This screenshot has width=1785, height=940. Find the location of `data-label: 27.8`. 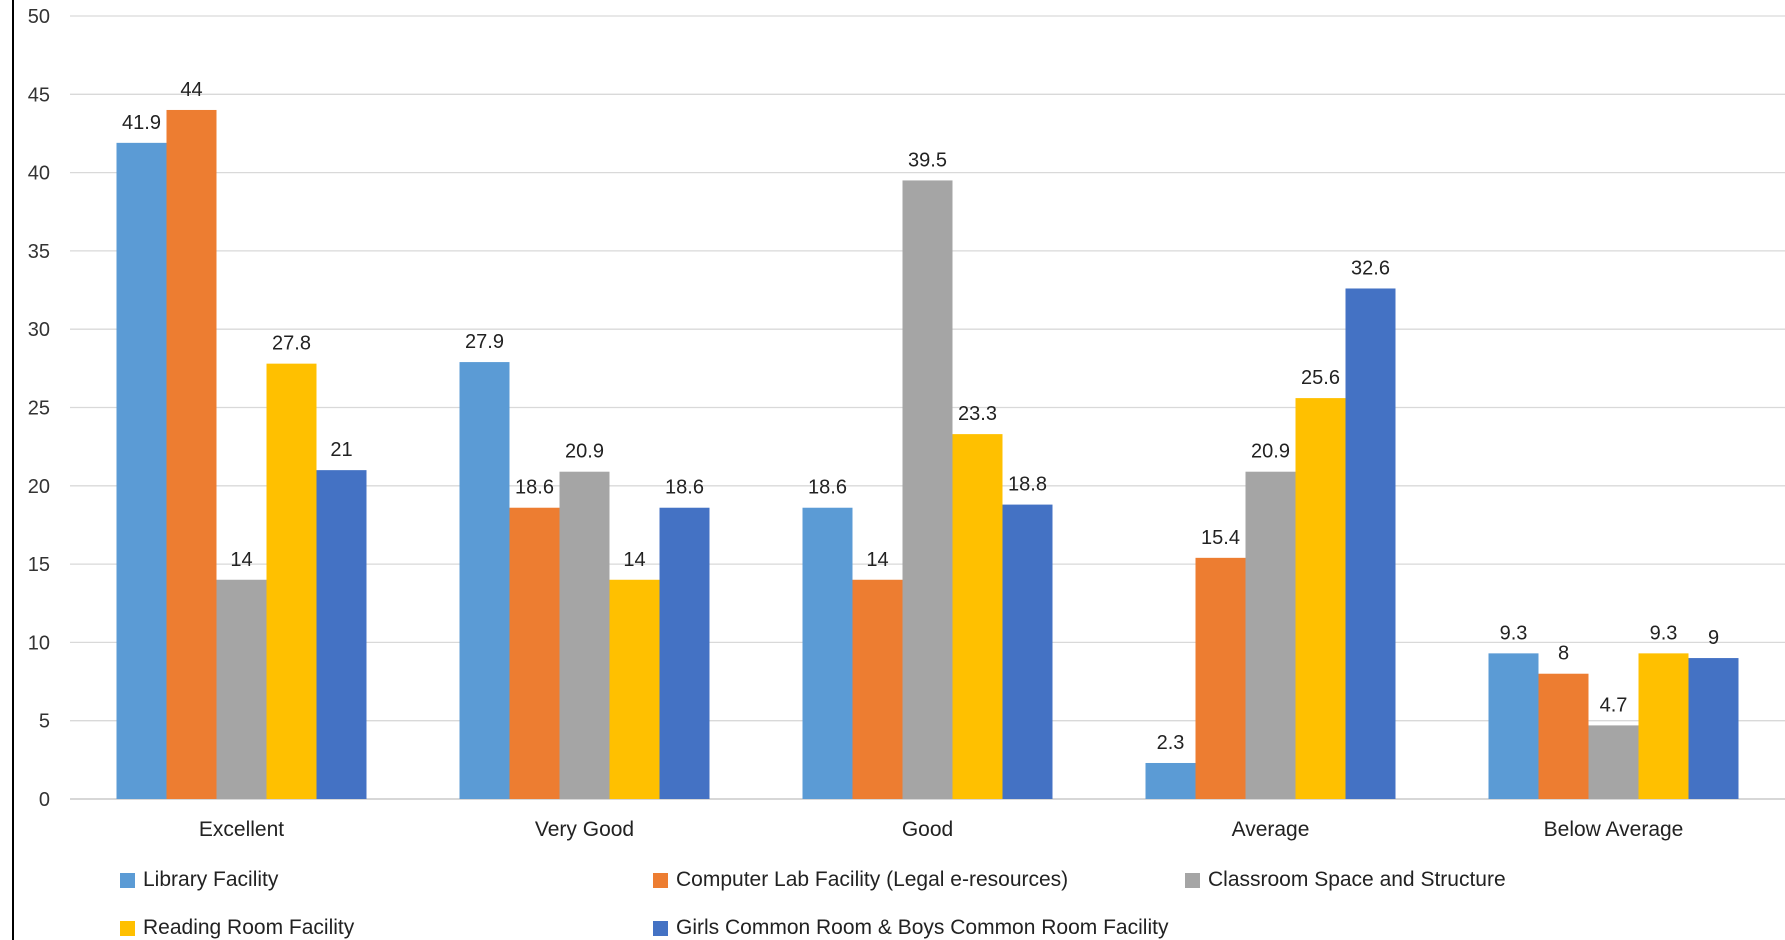

data-label: 27.8 is located at coordinates (291, 344).